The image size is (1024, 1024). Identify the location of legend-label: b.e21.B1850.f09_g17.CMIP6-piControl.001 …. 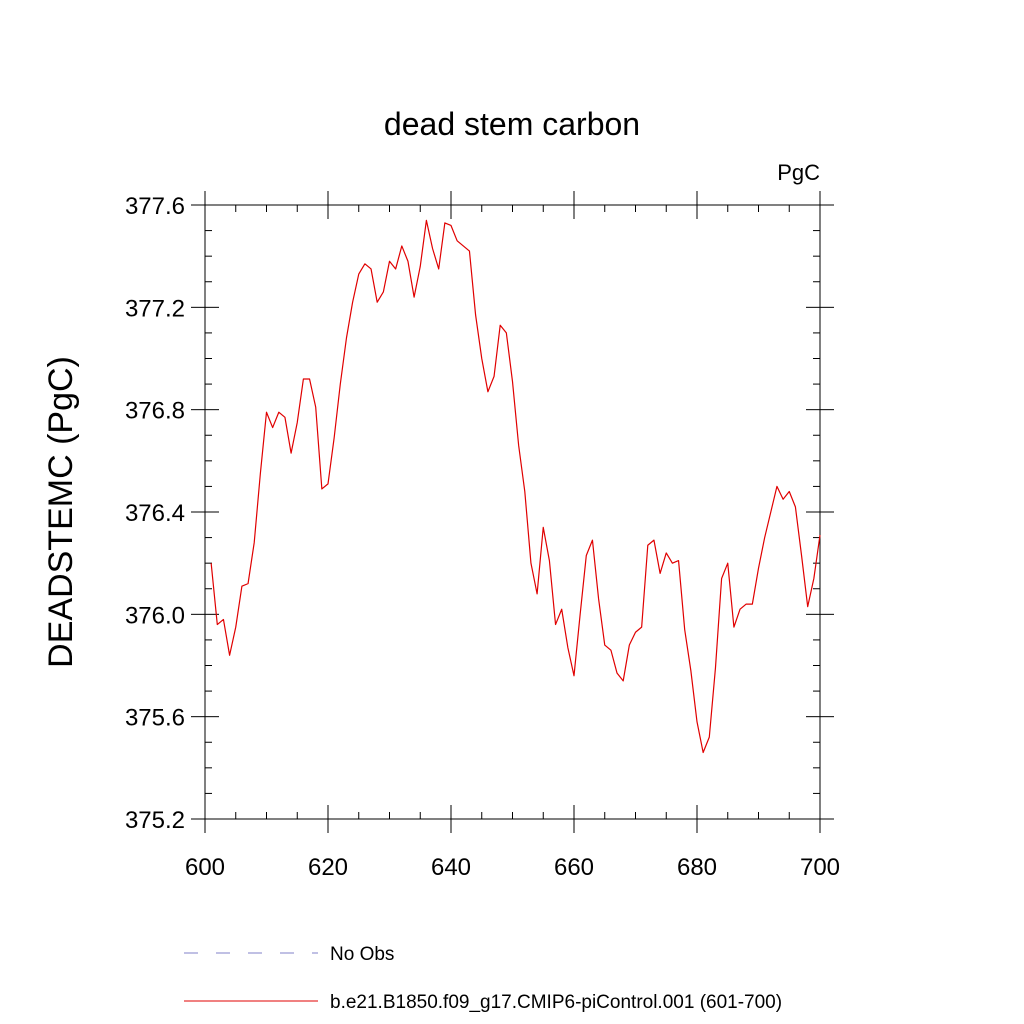
(556, 1002).